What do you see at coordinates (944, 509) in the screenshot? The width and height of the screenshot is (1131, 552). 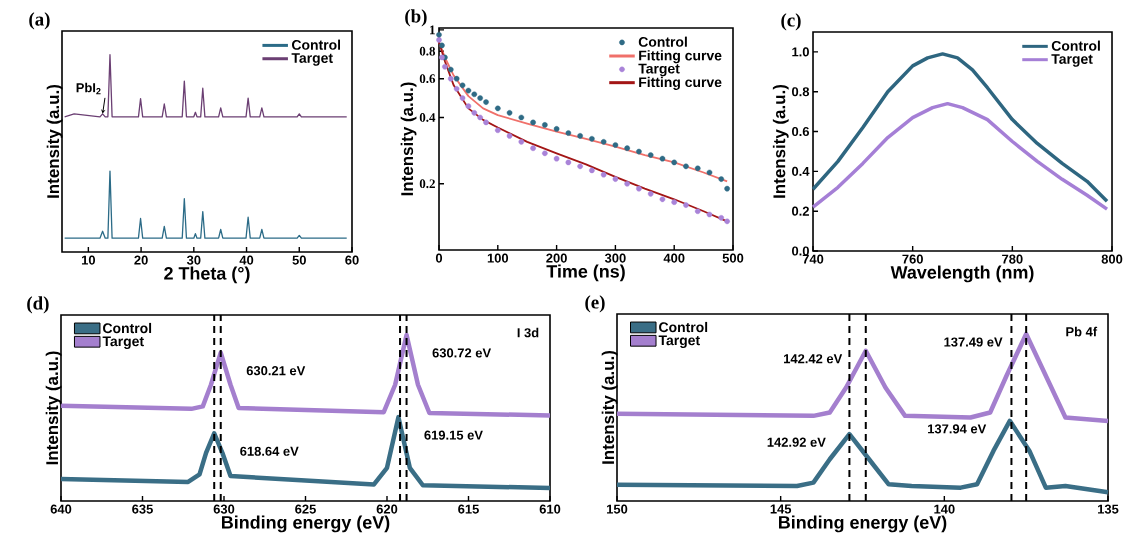 I see `x-tick-label: 140` at bounding box center [944, 509].